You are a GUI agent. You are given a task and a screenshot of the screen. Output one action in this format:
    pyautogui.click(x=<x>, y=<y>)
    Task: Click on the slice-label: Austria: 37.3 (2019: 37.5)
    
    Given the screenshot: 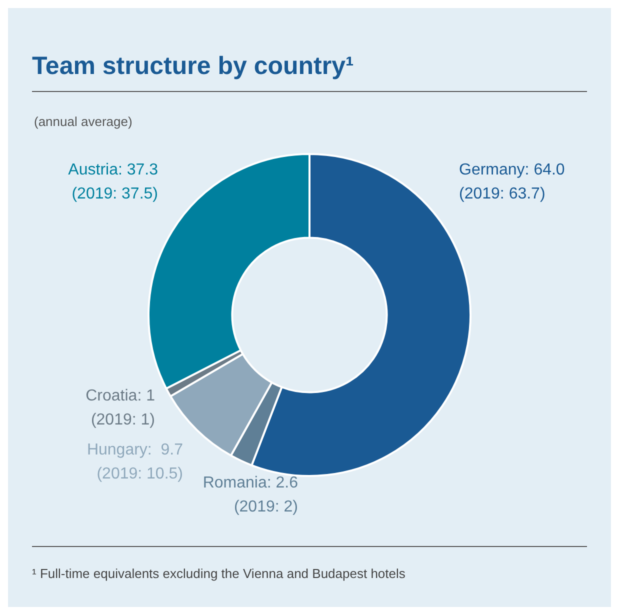 What is the action you would take?
    pyautogui.click(x=113, y=181)
    